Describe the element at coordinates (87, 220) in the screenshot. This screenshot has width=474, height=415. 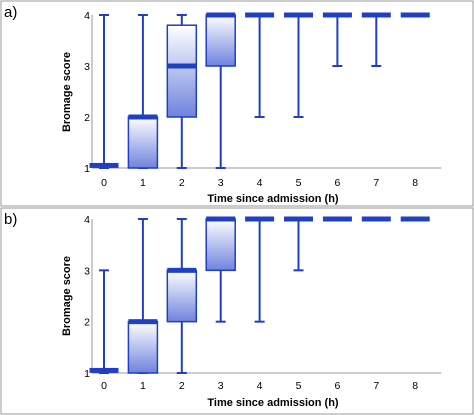
I see `panel-b-y-tick-label: 4` at that location.